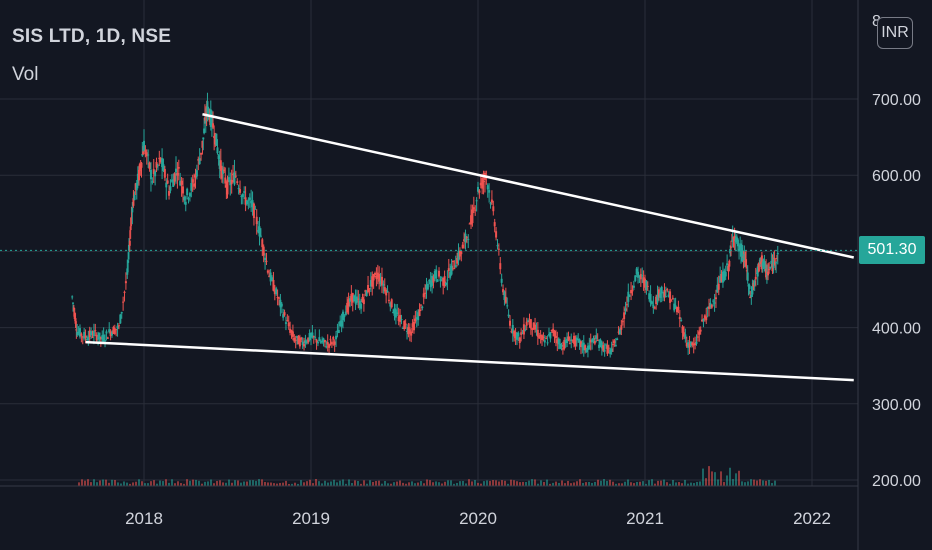 This screenshot has height=550, width=932. I want to click on y-tick-label: 400.00, so click(896, 329).